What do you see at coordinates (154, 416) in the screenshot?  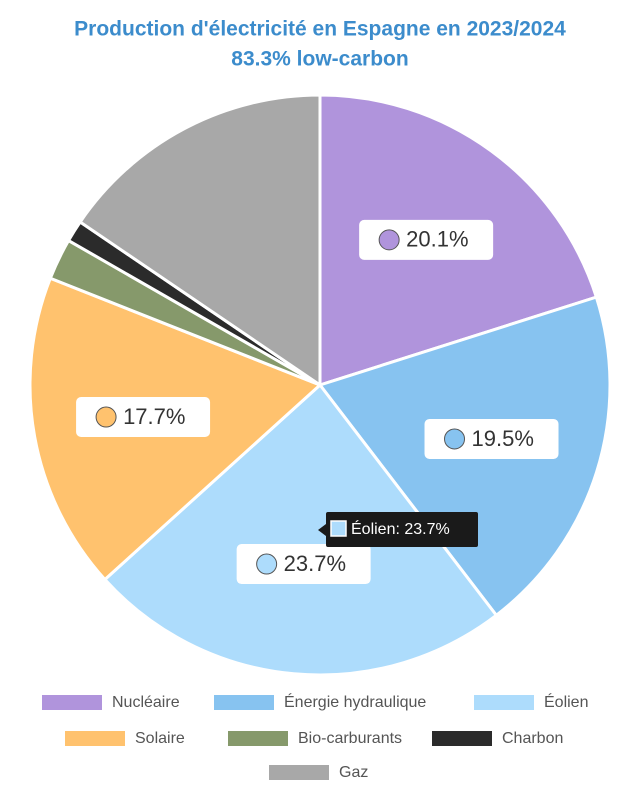 I see `value-label: 17.7%` at bounding box center [154, 416].